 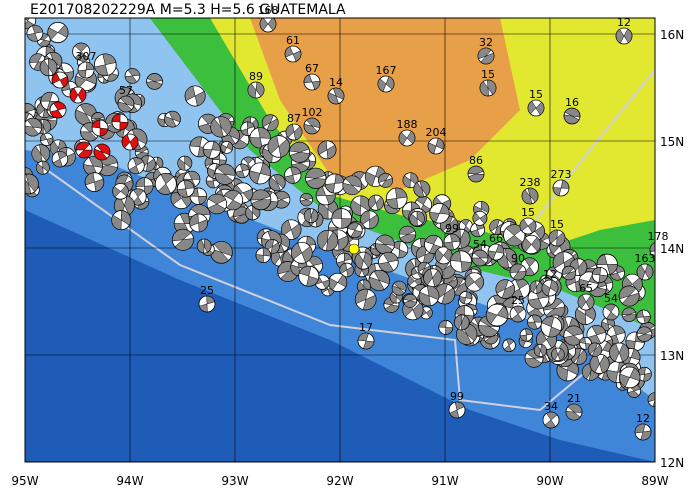 I want to click on depth-label: 54, so click(x=611, y=298).